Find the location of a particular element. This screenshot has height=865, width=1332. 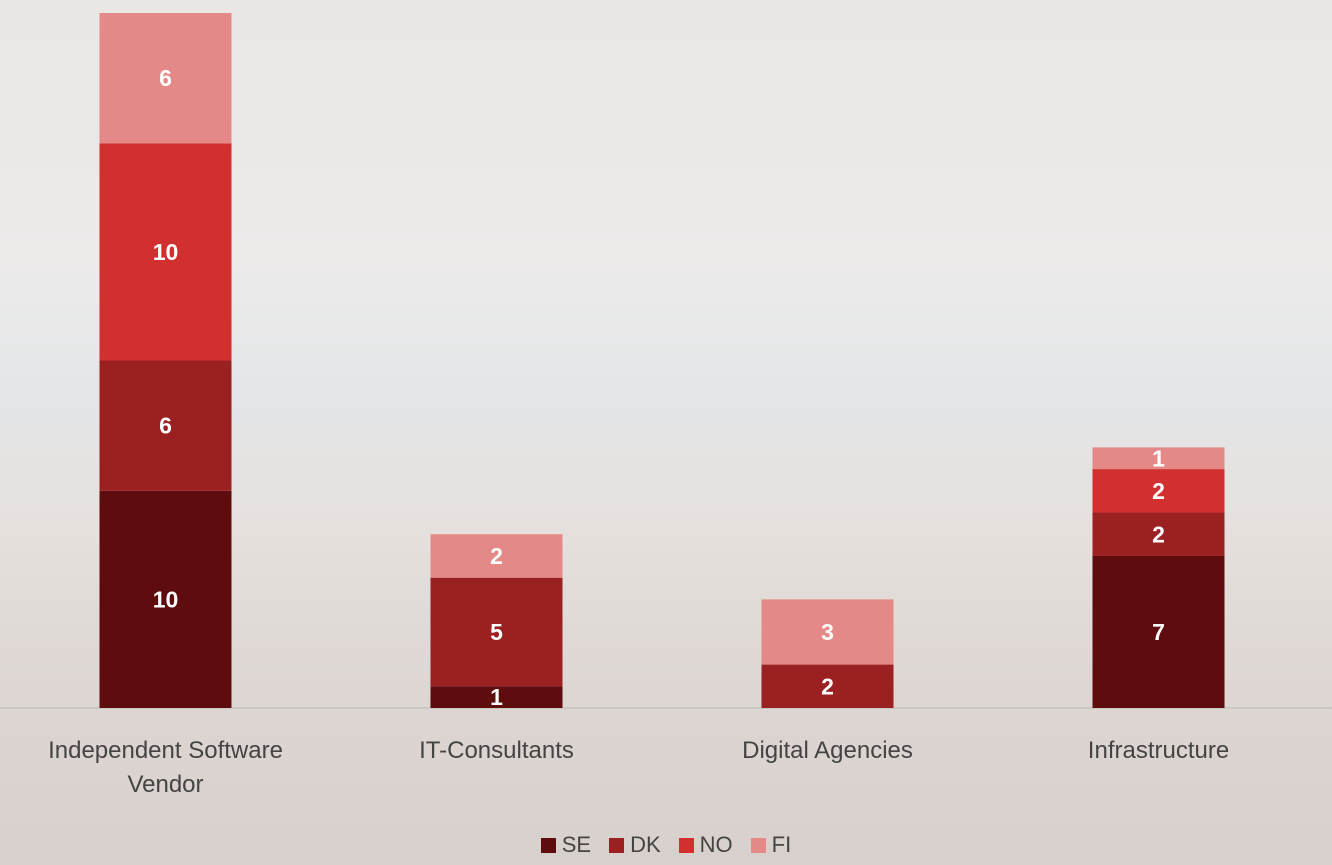

legend-item: DK is located at coordinates (635, 845).